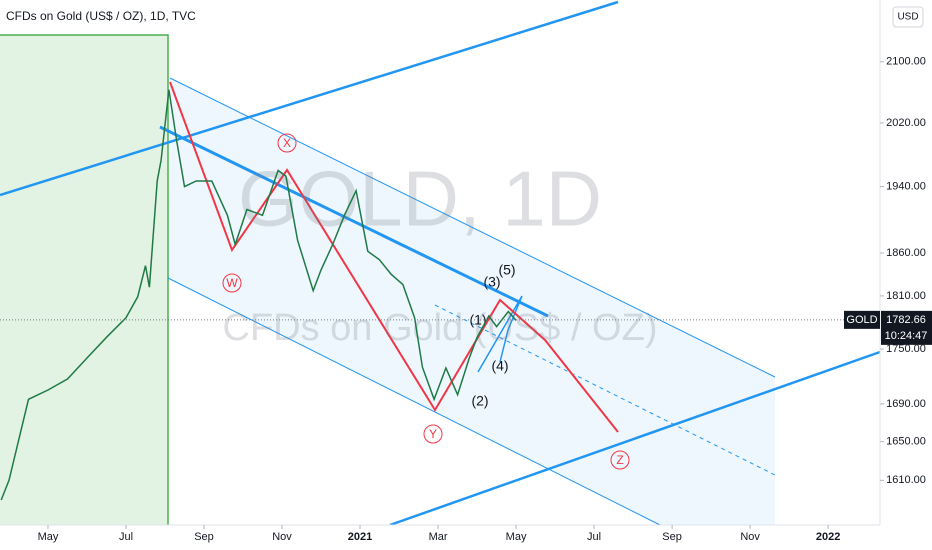 The image size is (932, 550). Describe the element at coordinates (906, 275) in the screenshot. I see `price-axis` at that location.